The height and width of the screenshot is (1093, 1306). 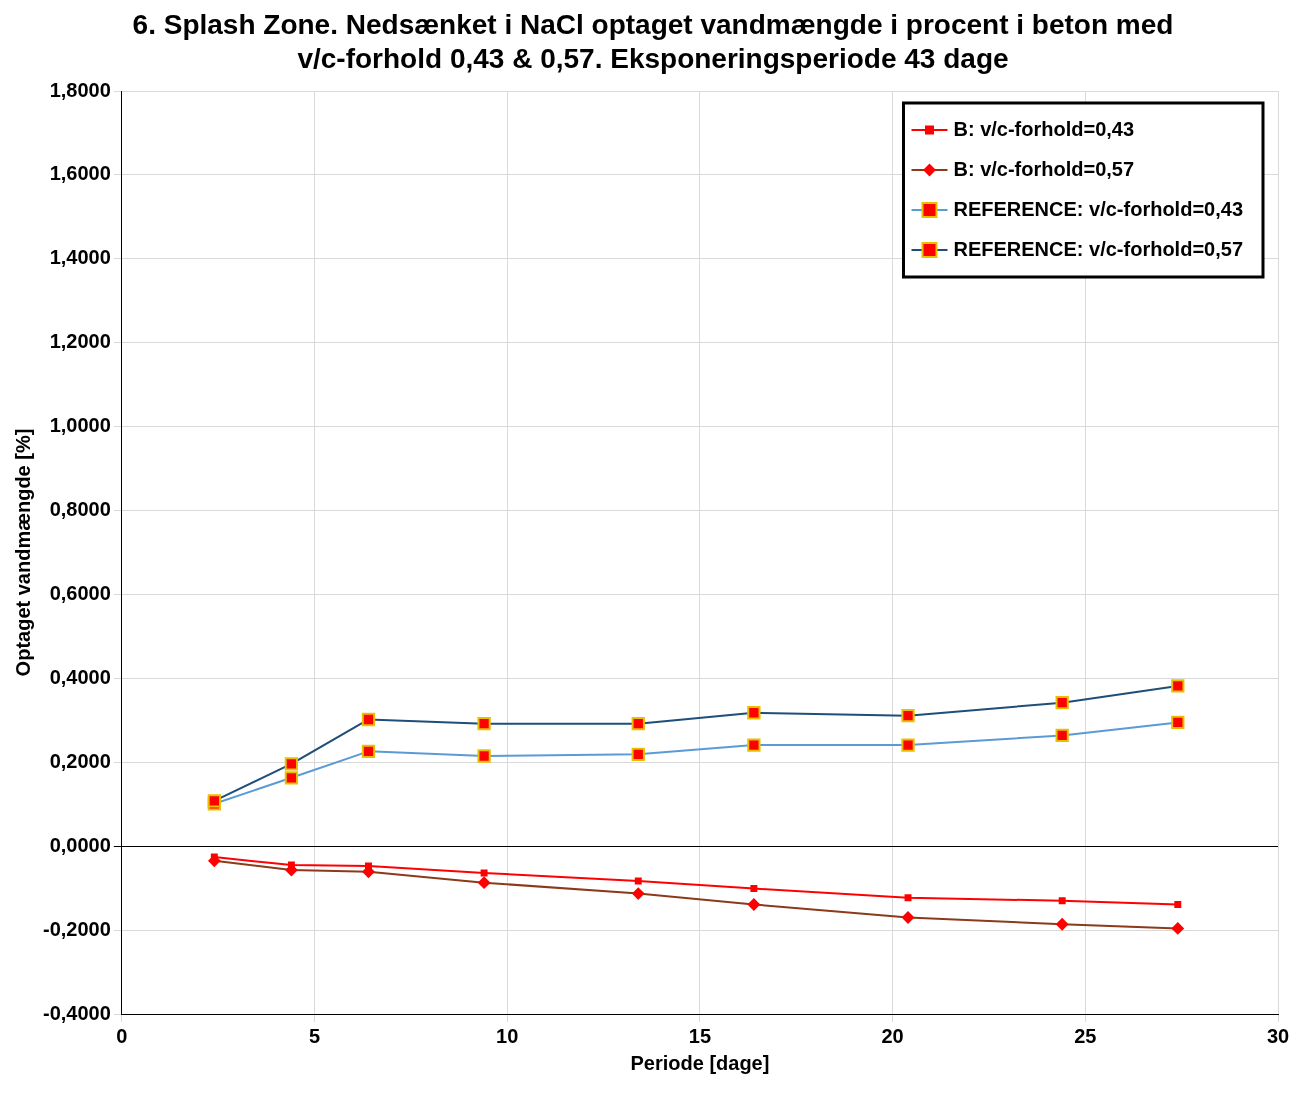 What do you see at coordinates (1044, 128) in the screenshot?
I see `legend-label: B: v/c-forhold=0,43` at bounding box center [1044, 128].